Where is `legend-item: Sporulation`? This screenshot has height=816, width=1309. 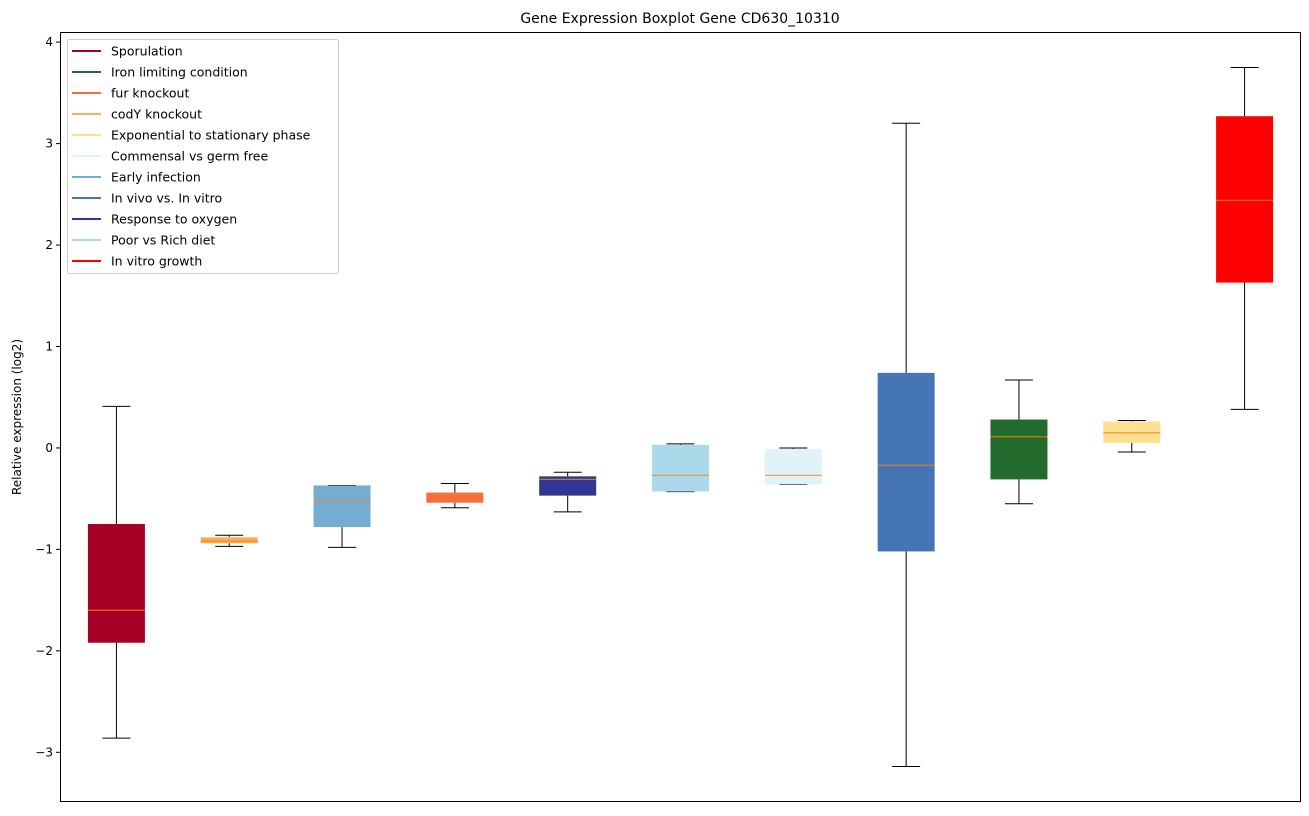 legend-item: Sporulation is located at coordinates (127, 51).